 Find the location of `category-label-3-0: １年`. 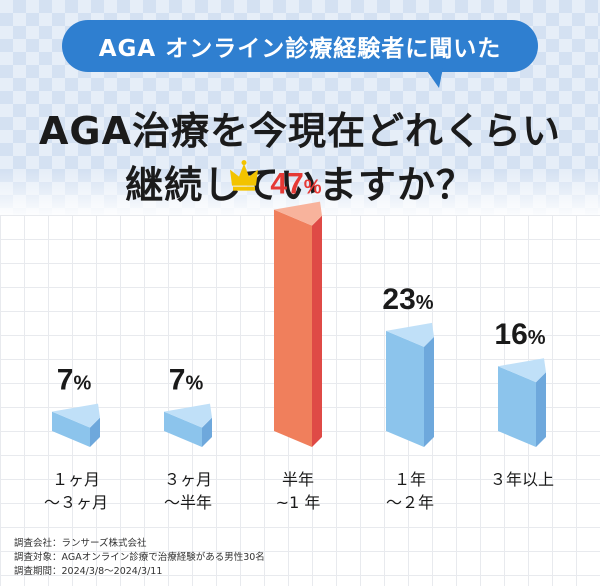

category-label-3-0: １年 is located at coordinates (410, 479).